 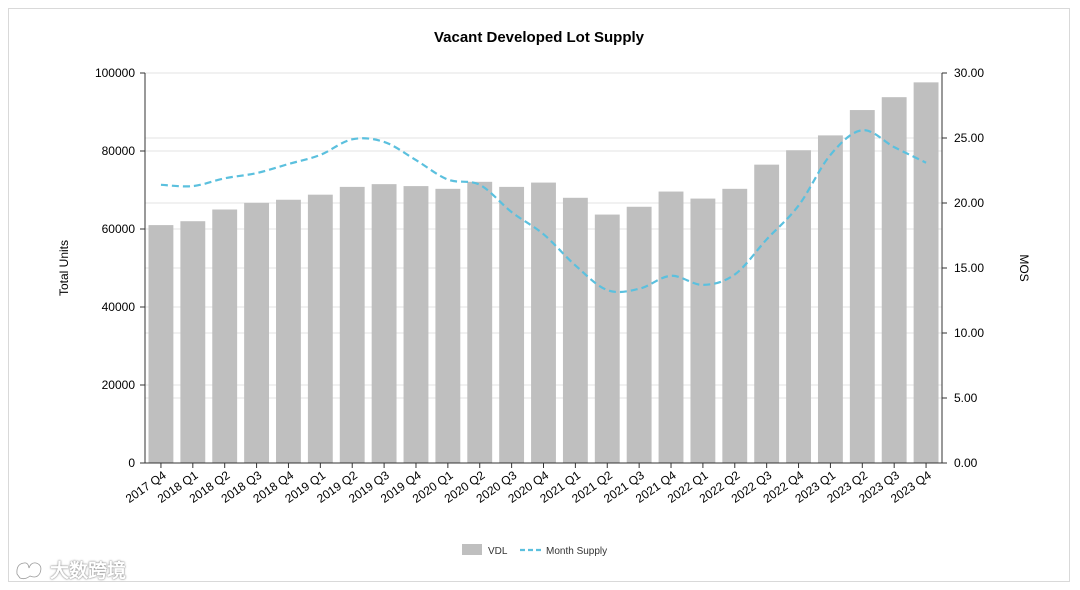 What do you see at coordinates (539, 37) in the screenshot?
I see `chart-title: Vacant Developed Lot Supply` at bounding box center [539, 37].